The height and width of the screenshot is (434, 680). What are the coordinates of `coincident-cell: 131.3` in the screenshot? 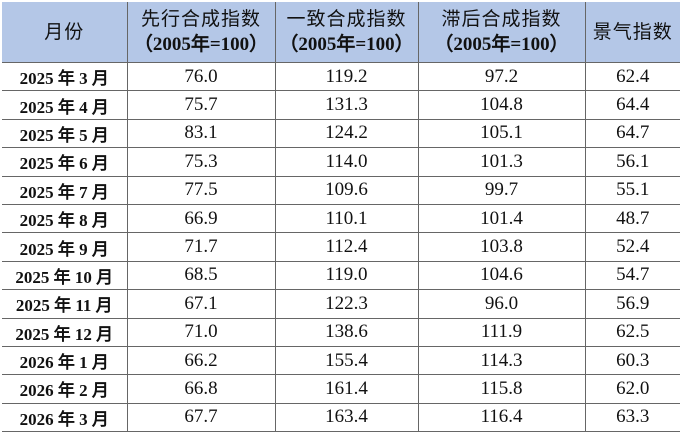 It's located at (346, 105).